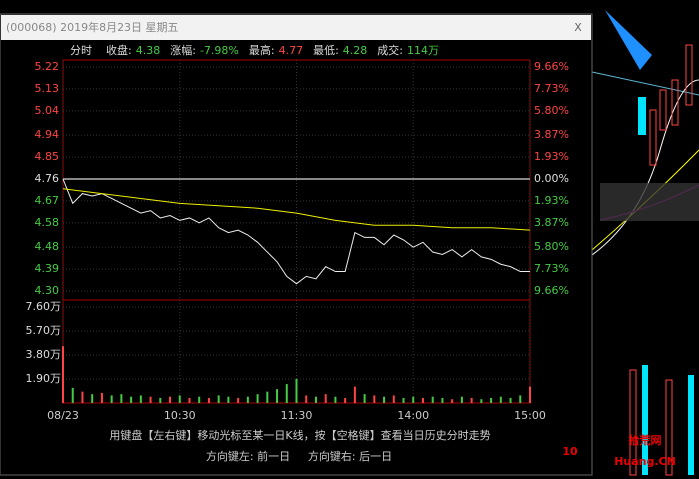 The image size is (699, 479). Describe the element at coordinates (47, 88) in the screenshot. I see `y-tick-label: 5.13` at that location.